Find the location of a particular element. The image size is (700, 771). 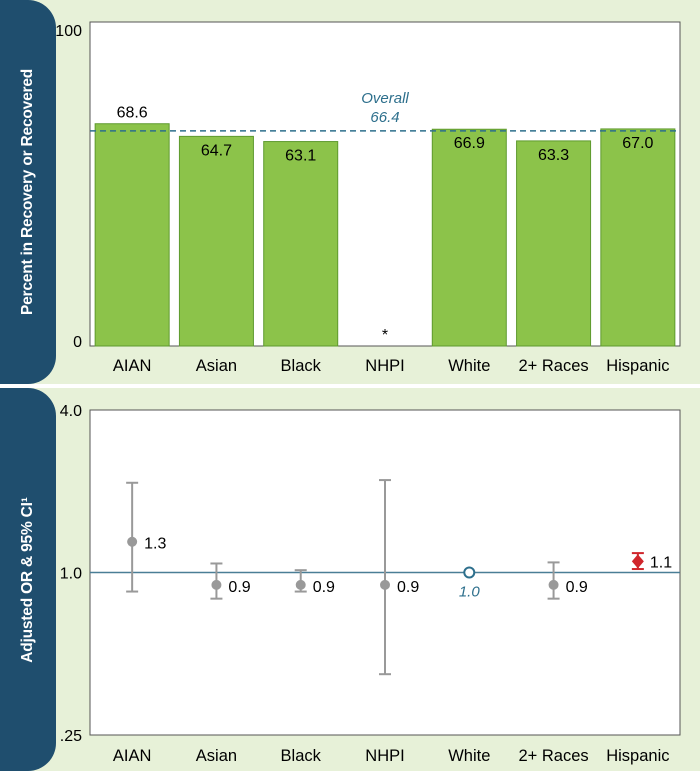

bar-value-label: 63.1 is located at coordinates (300, 156).